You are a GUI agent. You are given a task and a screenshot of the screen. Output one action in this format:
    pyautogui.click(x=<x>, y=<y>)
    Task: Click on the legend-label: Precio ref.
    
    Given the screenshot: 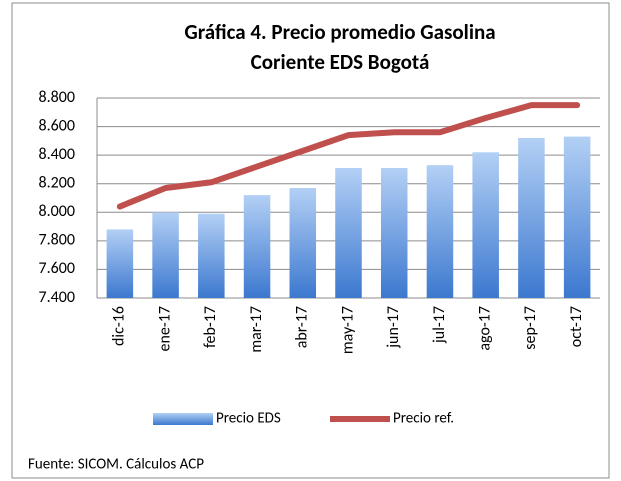 What is the action you would take?
    pyautogui.click(x=423, y=419)
    